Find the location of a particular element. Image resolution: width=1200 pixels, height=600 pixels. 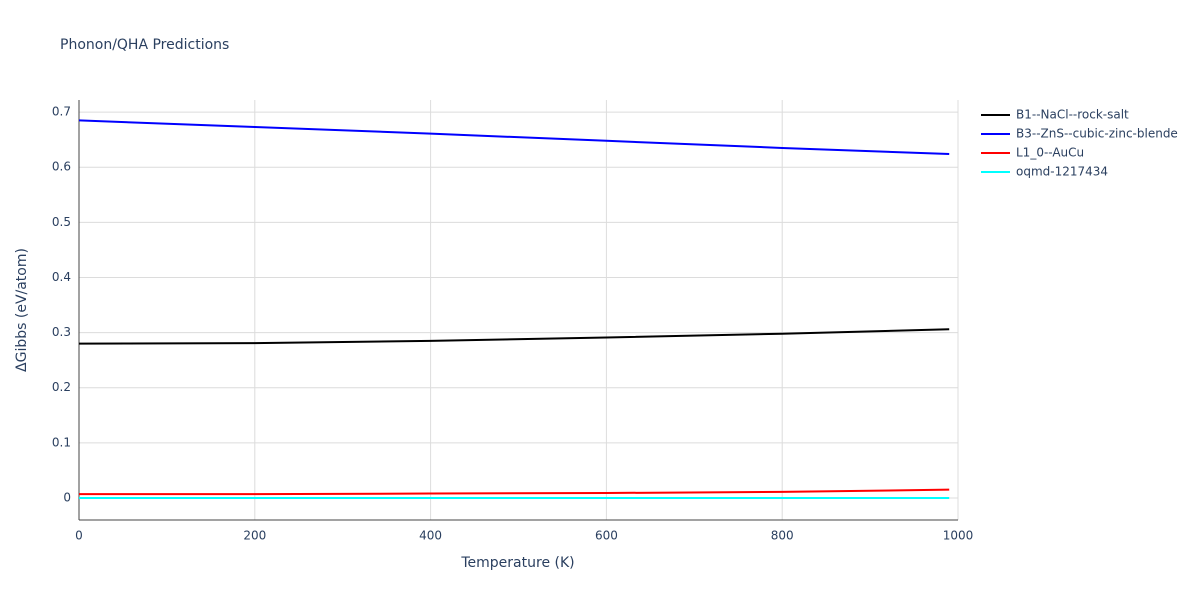

y-axis-title: ΔGibbs (eV/atom) is located at coordinates (22, 310).